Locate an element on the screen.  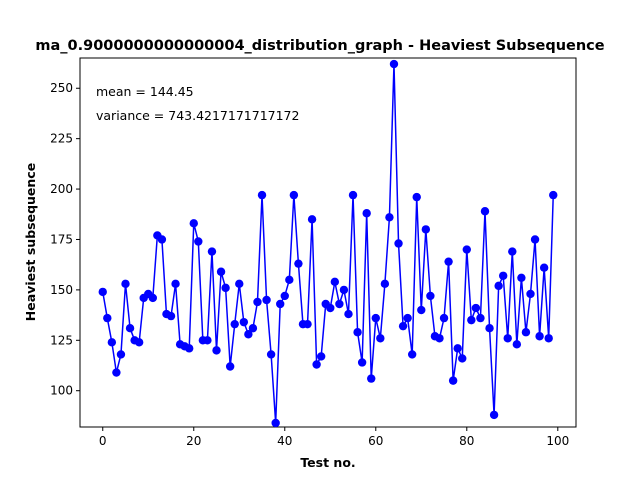
y-tick-label: 200 is located at coordinates (61, 189).